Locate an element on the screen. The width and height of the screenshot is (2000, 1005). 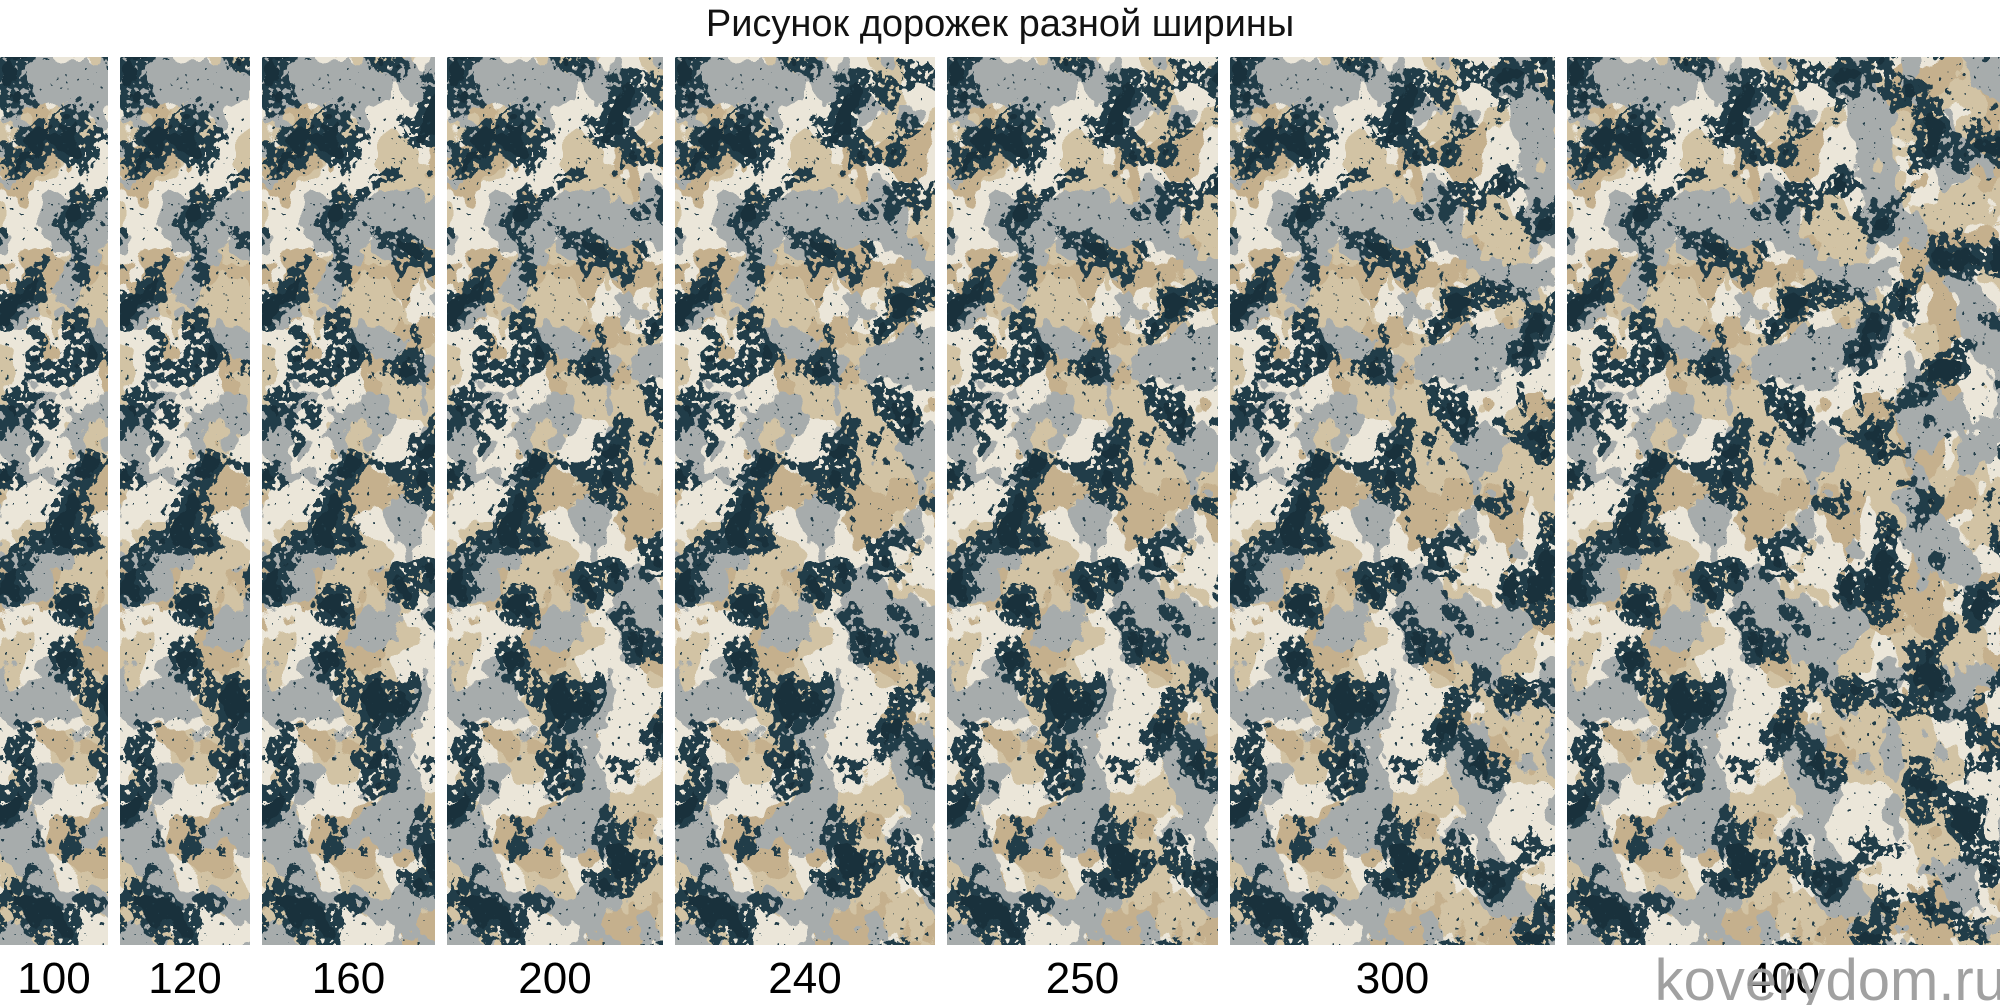
runner-width-label: 160 is located at coordinates (348, 978).